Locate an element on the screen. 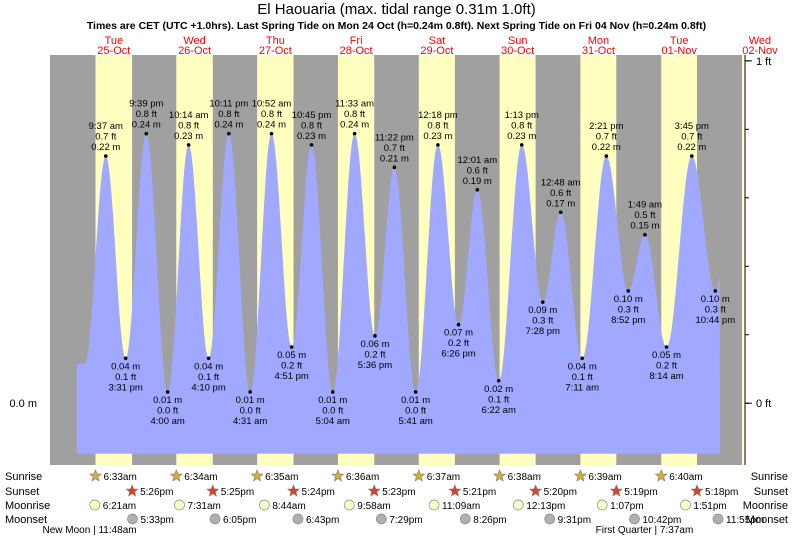  tide-label: 12:01 am is located at coordinates (478, 160).